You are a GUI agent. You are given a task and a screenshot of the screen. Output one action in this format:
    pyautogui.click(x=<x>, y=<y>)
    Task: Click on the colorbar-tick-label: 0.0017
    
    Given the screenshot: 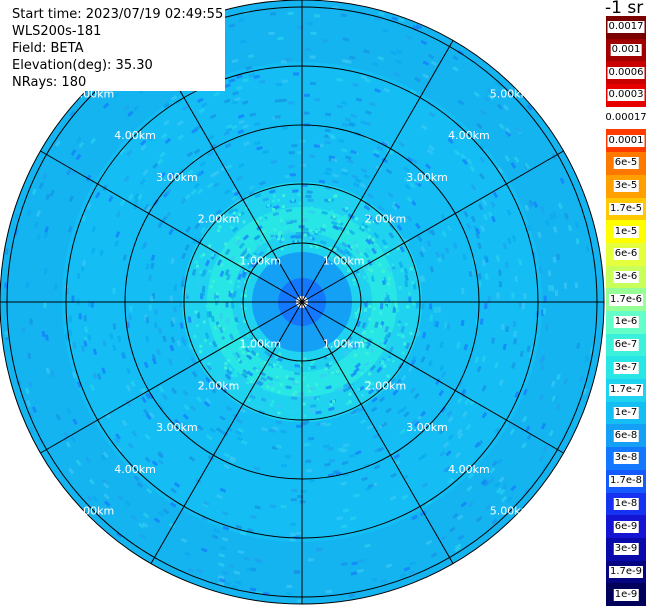 What is the action you would take?
    pyautogui.click(x=626, y=27)
    